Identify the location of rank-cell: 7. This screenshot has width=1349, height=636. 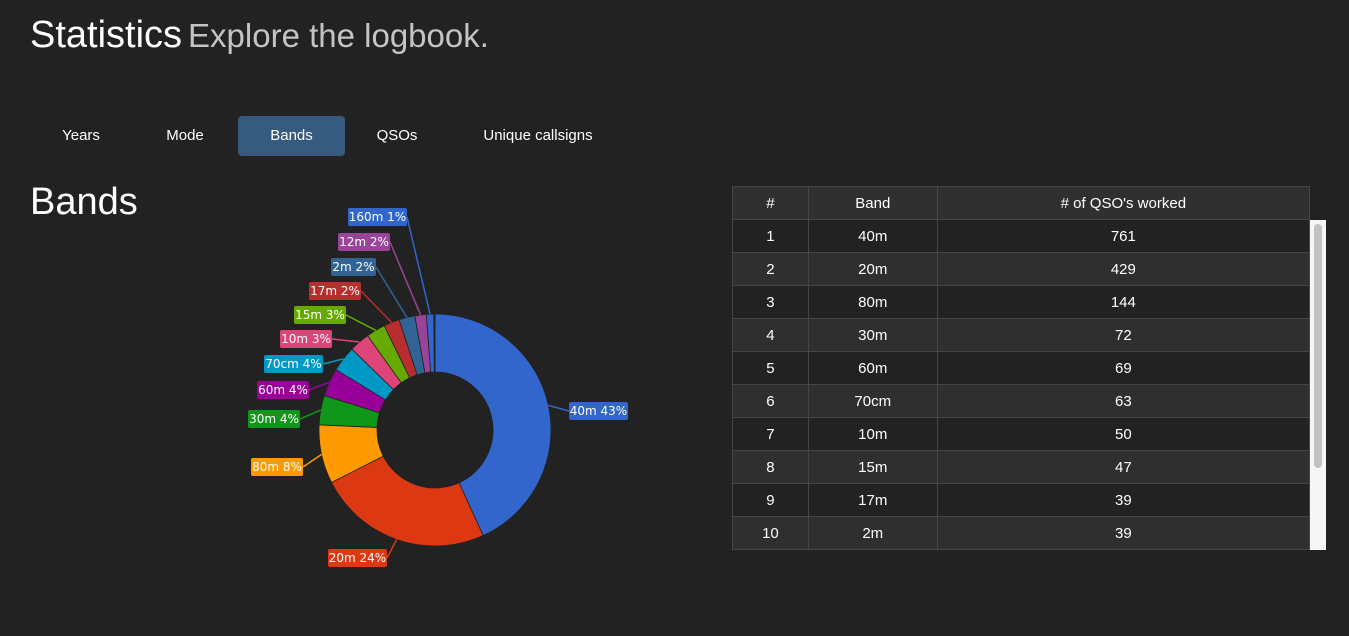
(770, 434).